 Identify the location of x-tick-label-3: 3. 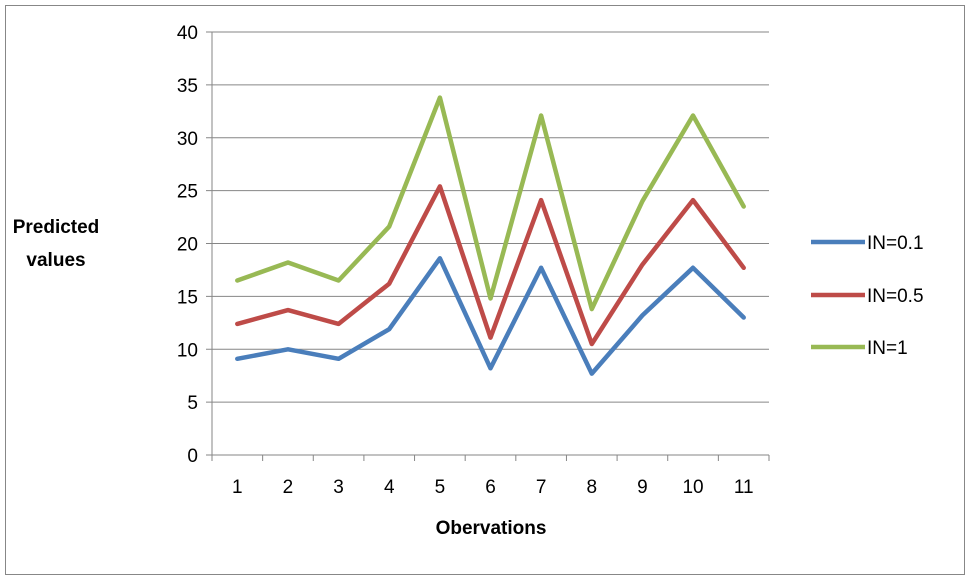
(338, 487).